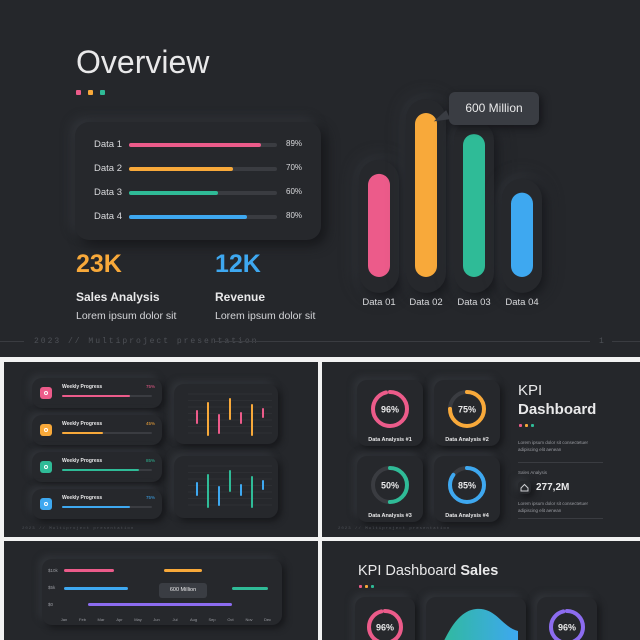 Image resolution: width=640 pixels, height=640 pixels. What do you see at coordinates (467, 440) in the screenshot?
I see `kpi-donut-label: Data Analysis #2` at bounding box center [467, 440].